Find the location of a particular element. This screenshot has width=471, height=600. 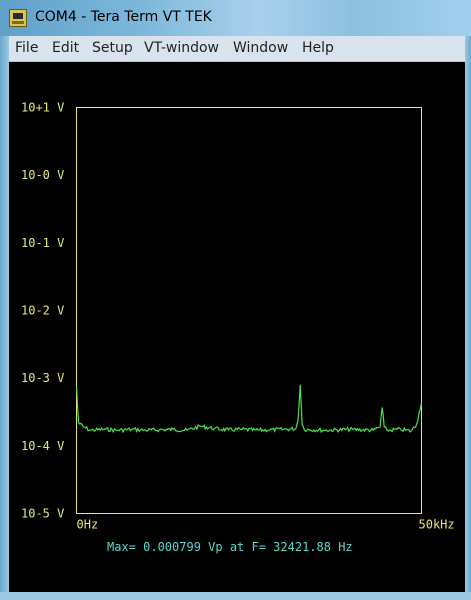

menu-bar: File Edit Setup VT-window Window Help is located at coordinates (237, 49).